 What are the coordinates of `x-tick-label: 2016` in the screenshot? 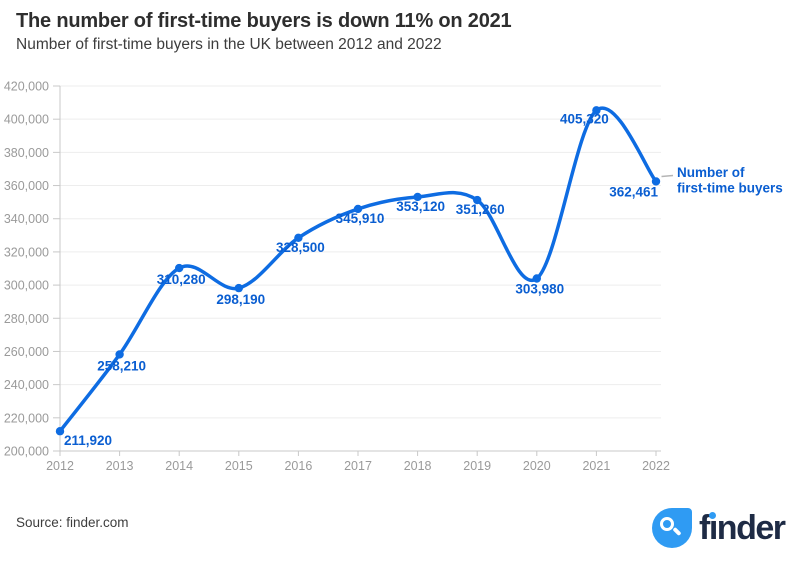 It's located at (298, 466).